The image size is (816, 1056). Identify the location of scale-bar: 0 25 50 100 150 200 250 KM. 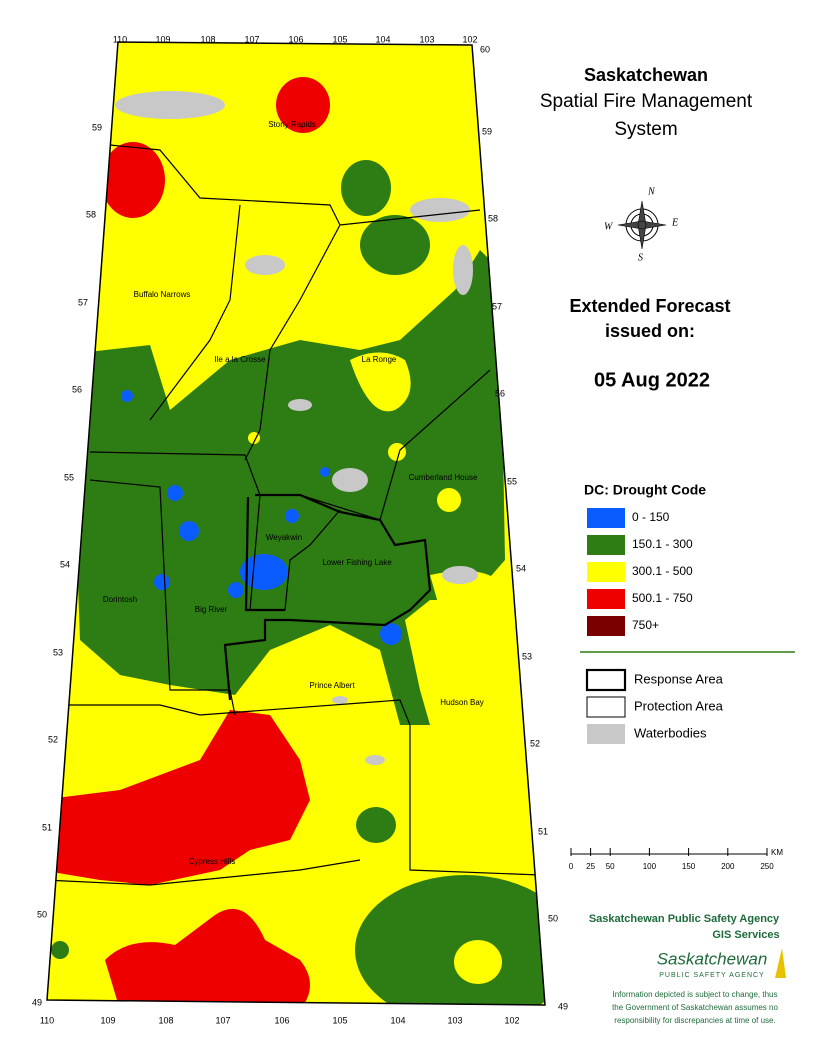
(676, 859).